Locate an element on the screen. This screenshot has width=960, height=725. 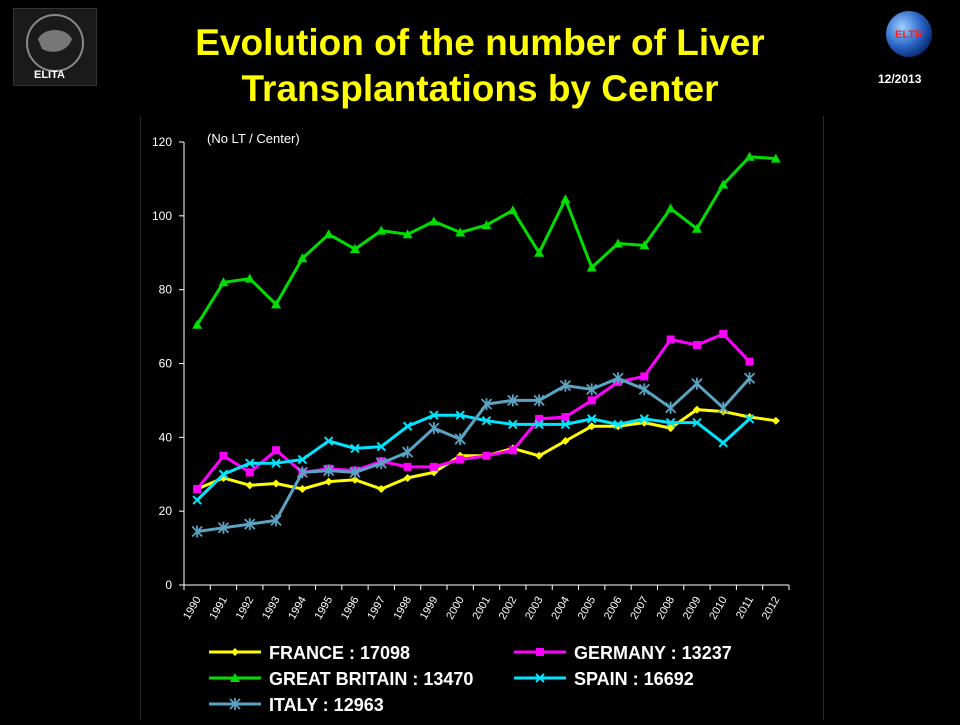
x-tick-label: 2000 is located at coordinates (455, 608).